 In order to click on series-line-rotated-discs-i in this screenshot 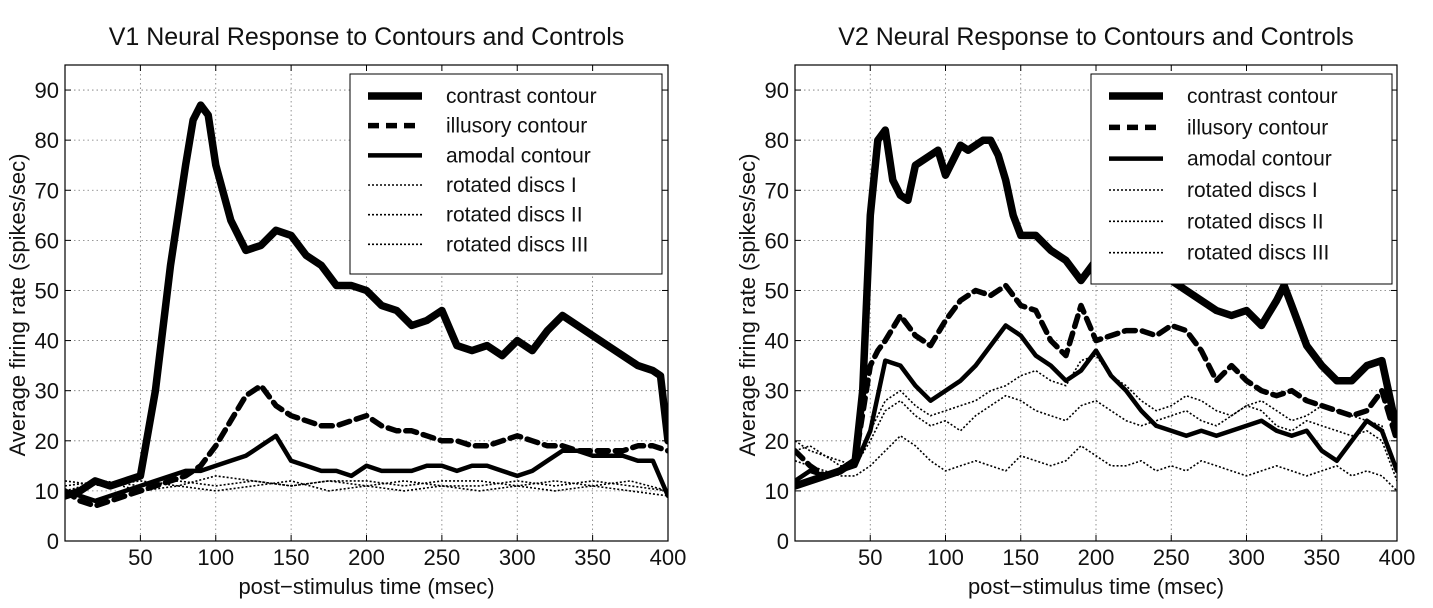, I will do `click(1096, 413)`.